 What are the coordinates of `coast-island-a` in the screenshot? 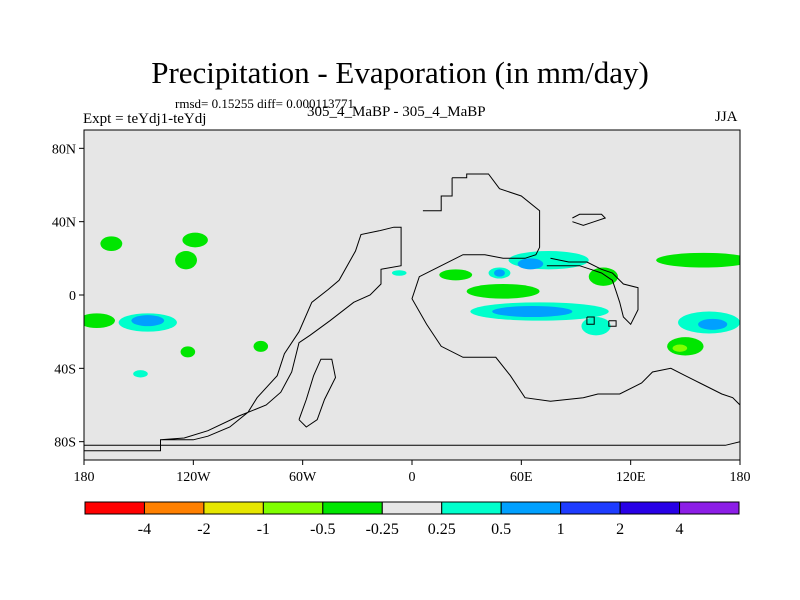 It's located at (590, 320).